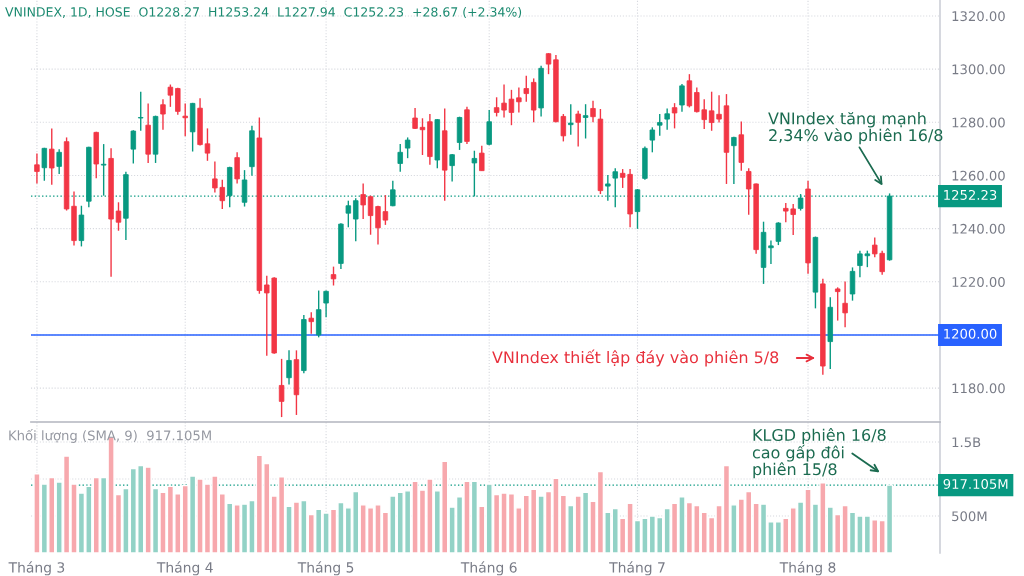 The image size is (1024, 576). I want to click on y-tick-label: 500M, so click(969, 516).